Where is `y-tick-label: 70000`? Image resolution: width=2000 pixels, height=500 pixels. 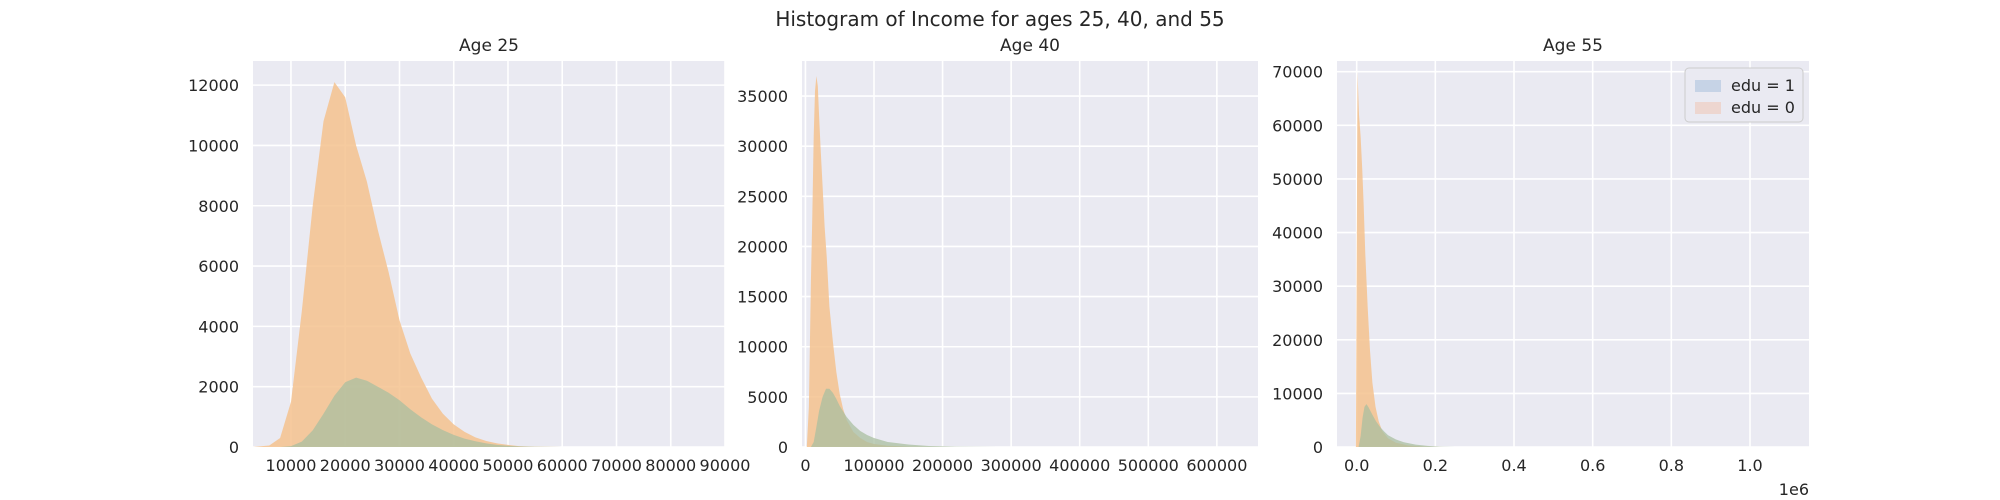
y-tick-label: 70000 is located at coordinates (1297, 72).